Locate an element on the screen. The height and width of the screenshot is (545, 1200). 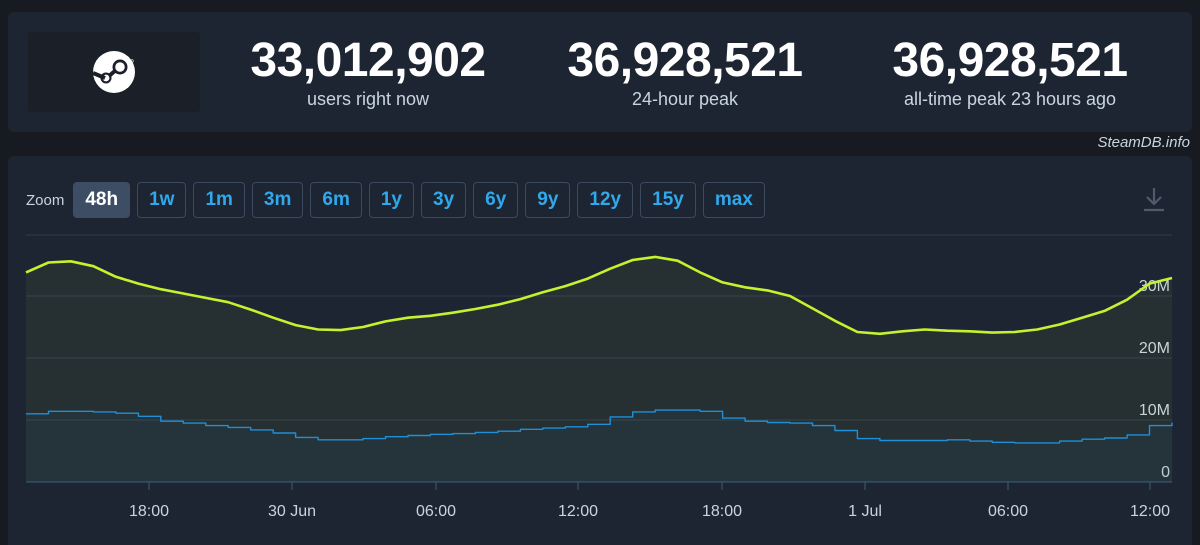
steamdb-credit: SteamDB.info is located at coordinates (1143, 142).